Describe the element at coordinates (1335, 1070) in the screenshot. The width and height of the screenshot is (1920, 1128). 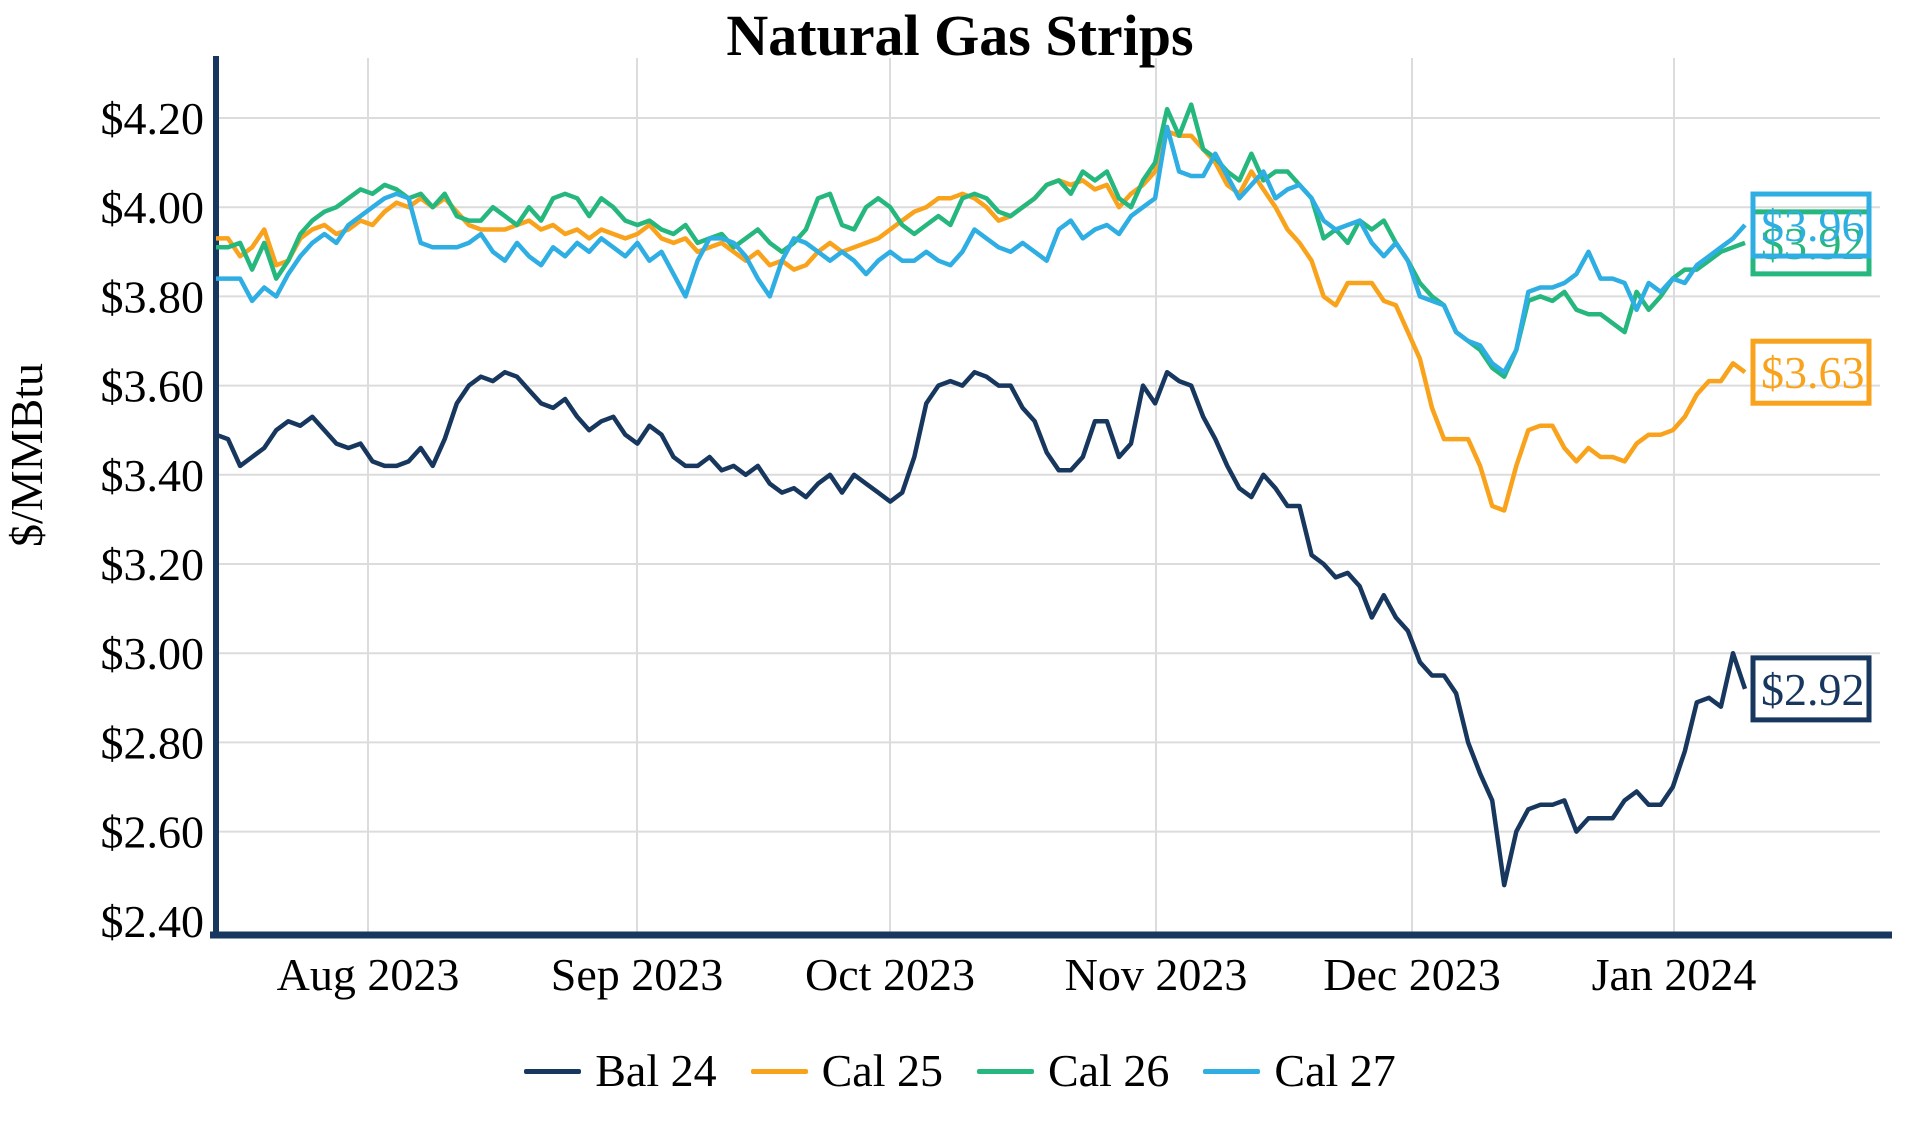
I see `legend-label: Cal 27` at that location.